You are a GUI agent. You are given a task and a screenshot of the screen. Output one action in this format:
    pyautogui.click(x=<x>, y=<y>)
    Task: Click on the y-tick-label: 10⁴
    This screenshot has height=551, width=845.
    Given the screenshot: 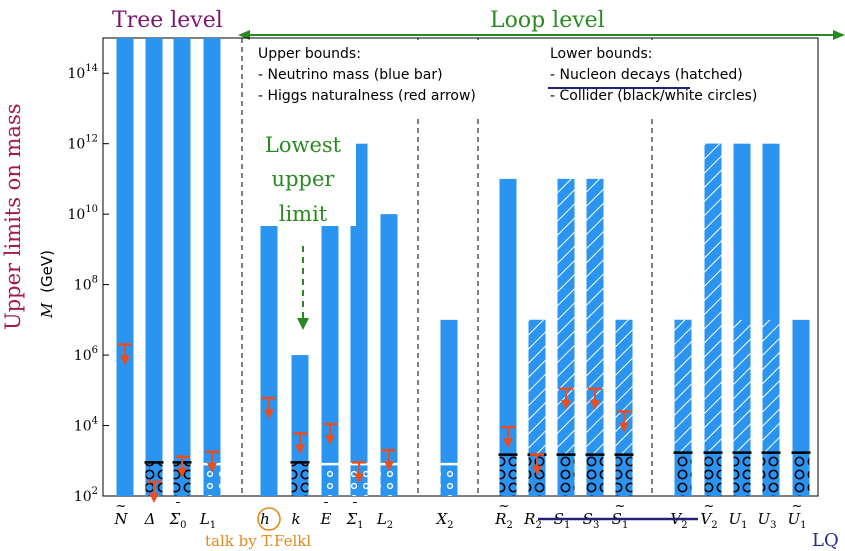 What is the action you would take?
    pyautogui.click(x=86, y=425)
    